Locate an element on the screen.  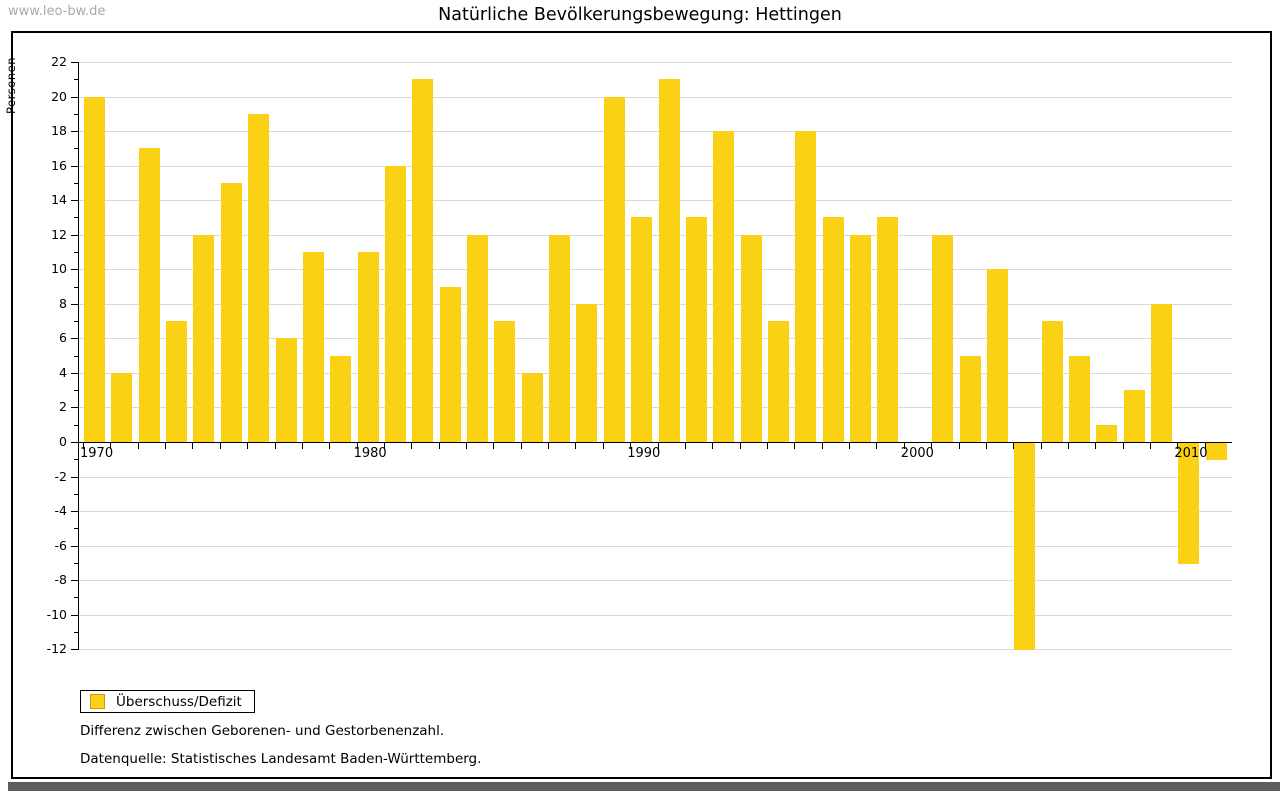
y-tick-label: 20 is located at coordinates (59, 96).